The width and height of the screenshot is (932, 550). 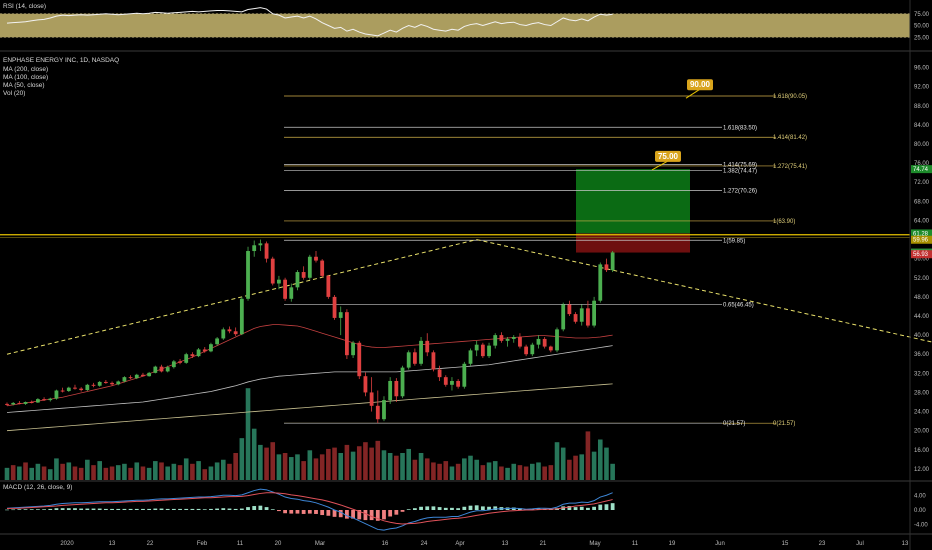 I want to click on ma50-label: MA (50, close), so click(x=24, y=85).